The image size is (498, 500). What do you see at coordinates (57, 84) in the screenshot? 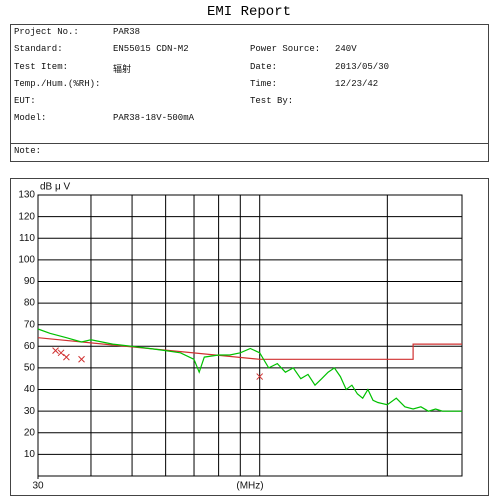
I see `field-label: Temp./Hum.(%RH):` at bounding box center [57, 84].